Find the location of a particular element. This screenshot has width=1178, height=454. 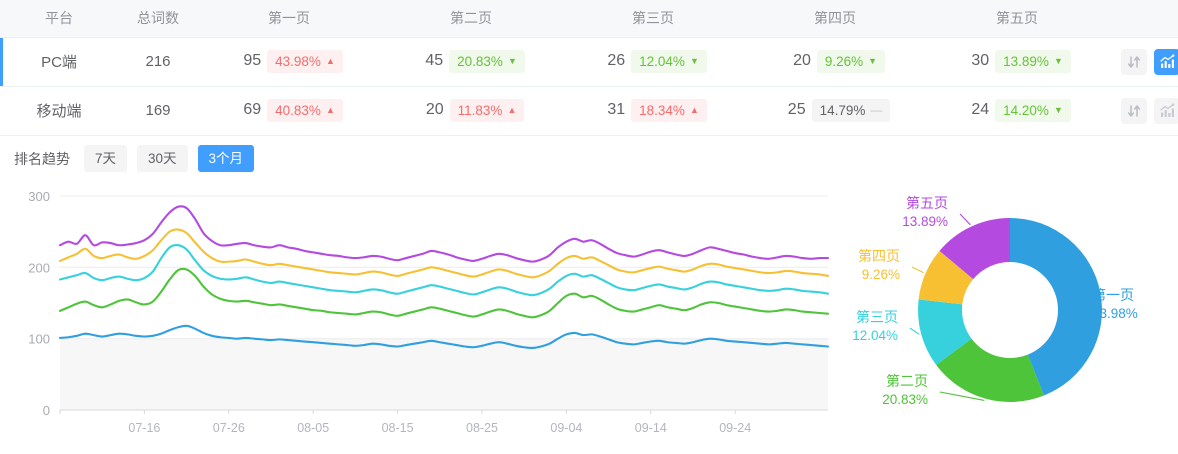

table-header-row: 平台 总词数 第一页 第二页 第三页 第四页 第五页 is located at coordinates (589, 19).